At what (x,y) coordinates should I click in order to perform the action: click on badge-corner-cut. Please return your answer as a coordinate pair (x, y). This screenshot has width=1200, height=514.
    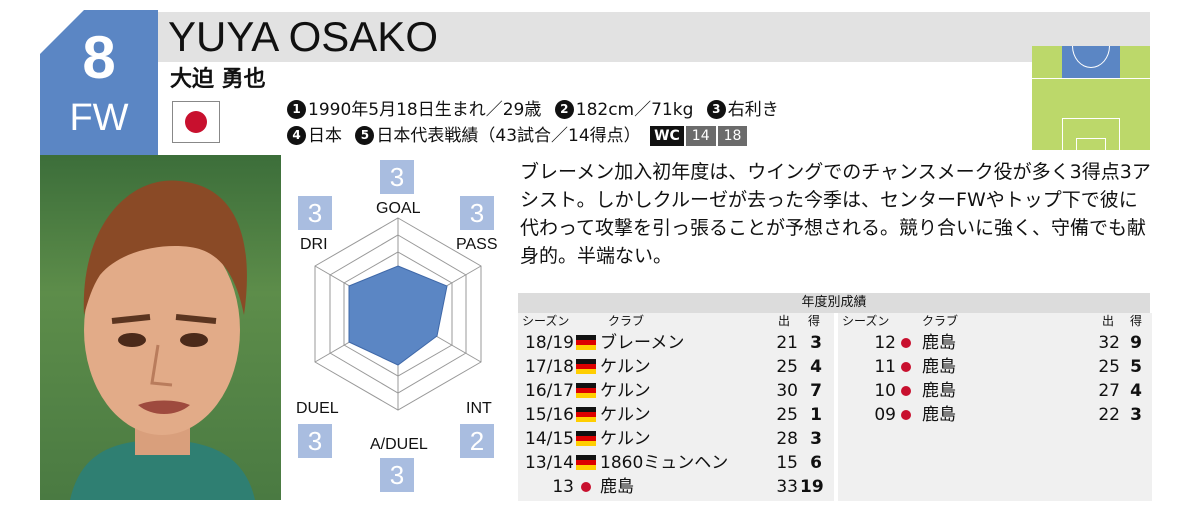
    Looking at the image, I should click on (62, 32).